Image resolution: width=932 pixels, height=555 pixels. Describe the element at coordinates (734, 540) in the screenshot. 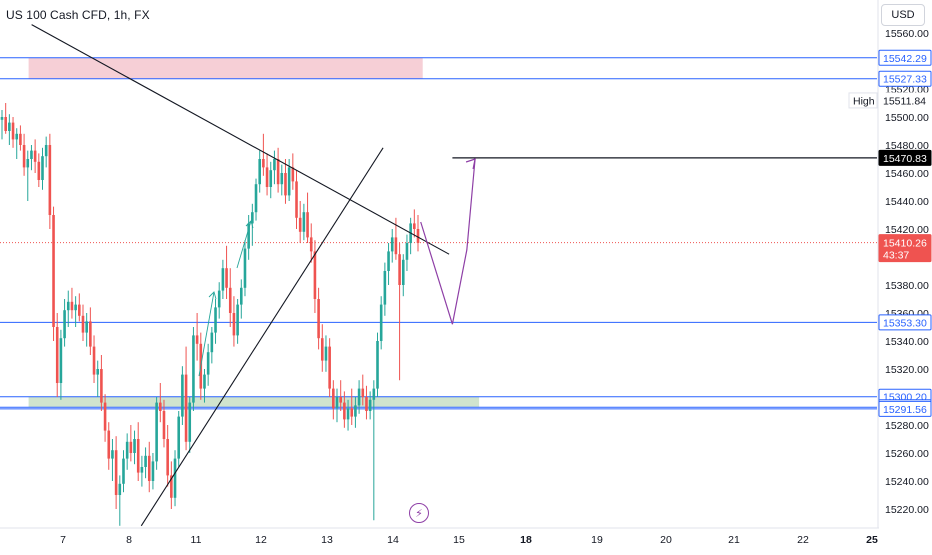

I see `x-tick-label: 21` at that location.